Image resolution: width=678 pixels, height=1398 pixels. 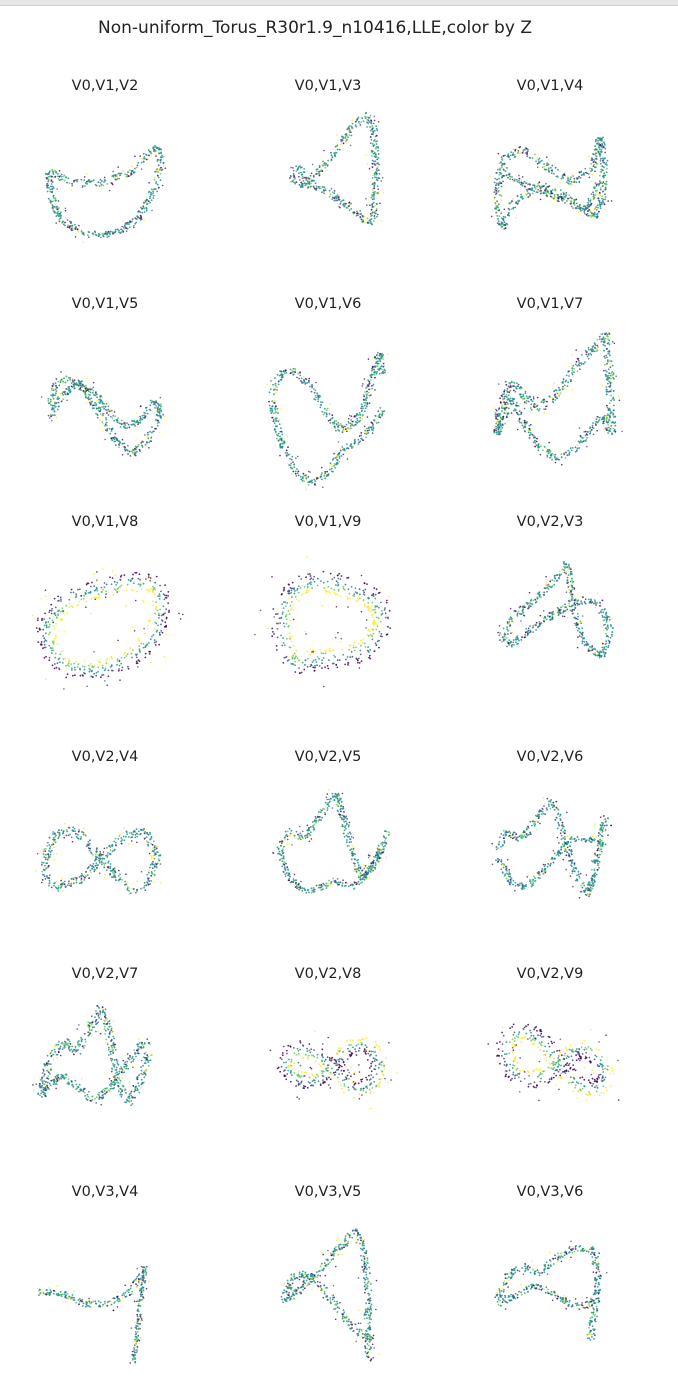 What do you see at coordinates (550, 185) in the screenshot?
I see `subplot-panel: V0,V1,V4` at bounding box center [550, 185].